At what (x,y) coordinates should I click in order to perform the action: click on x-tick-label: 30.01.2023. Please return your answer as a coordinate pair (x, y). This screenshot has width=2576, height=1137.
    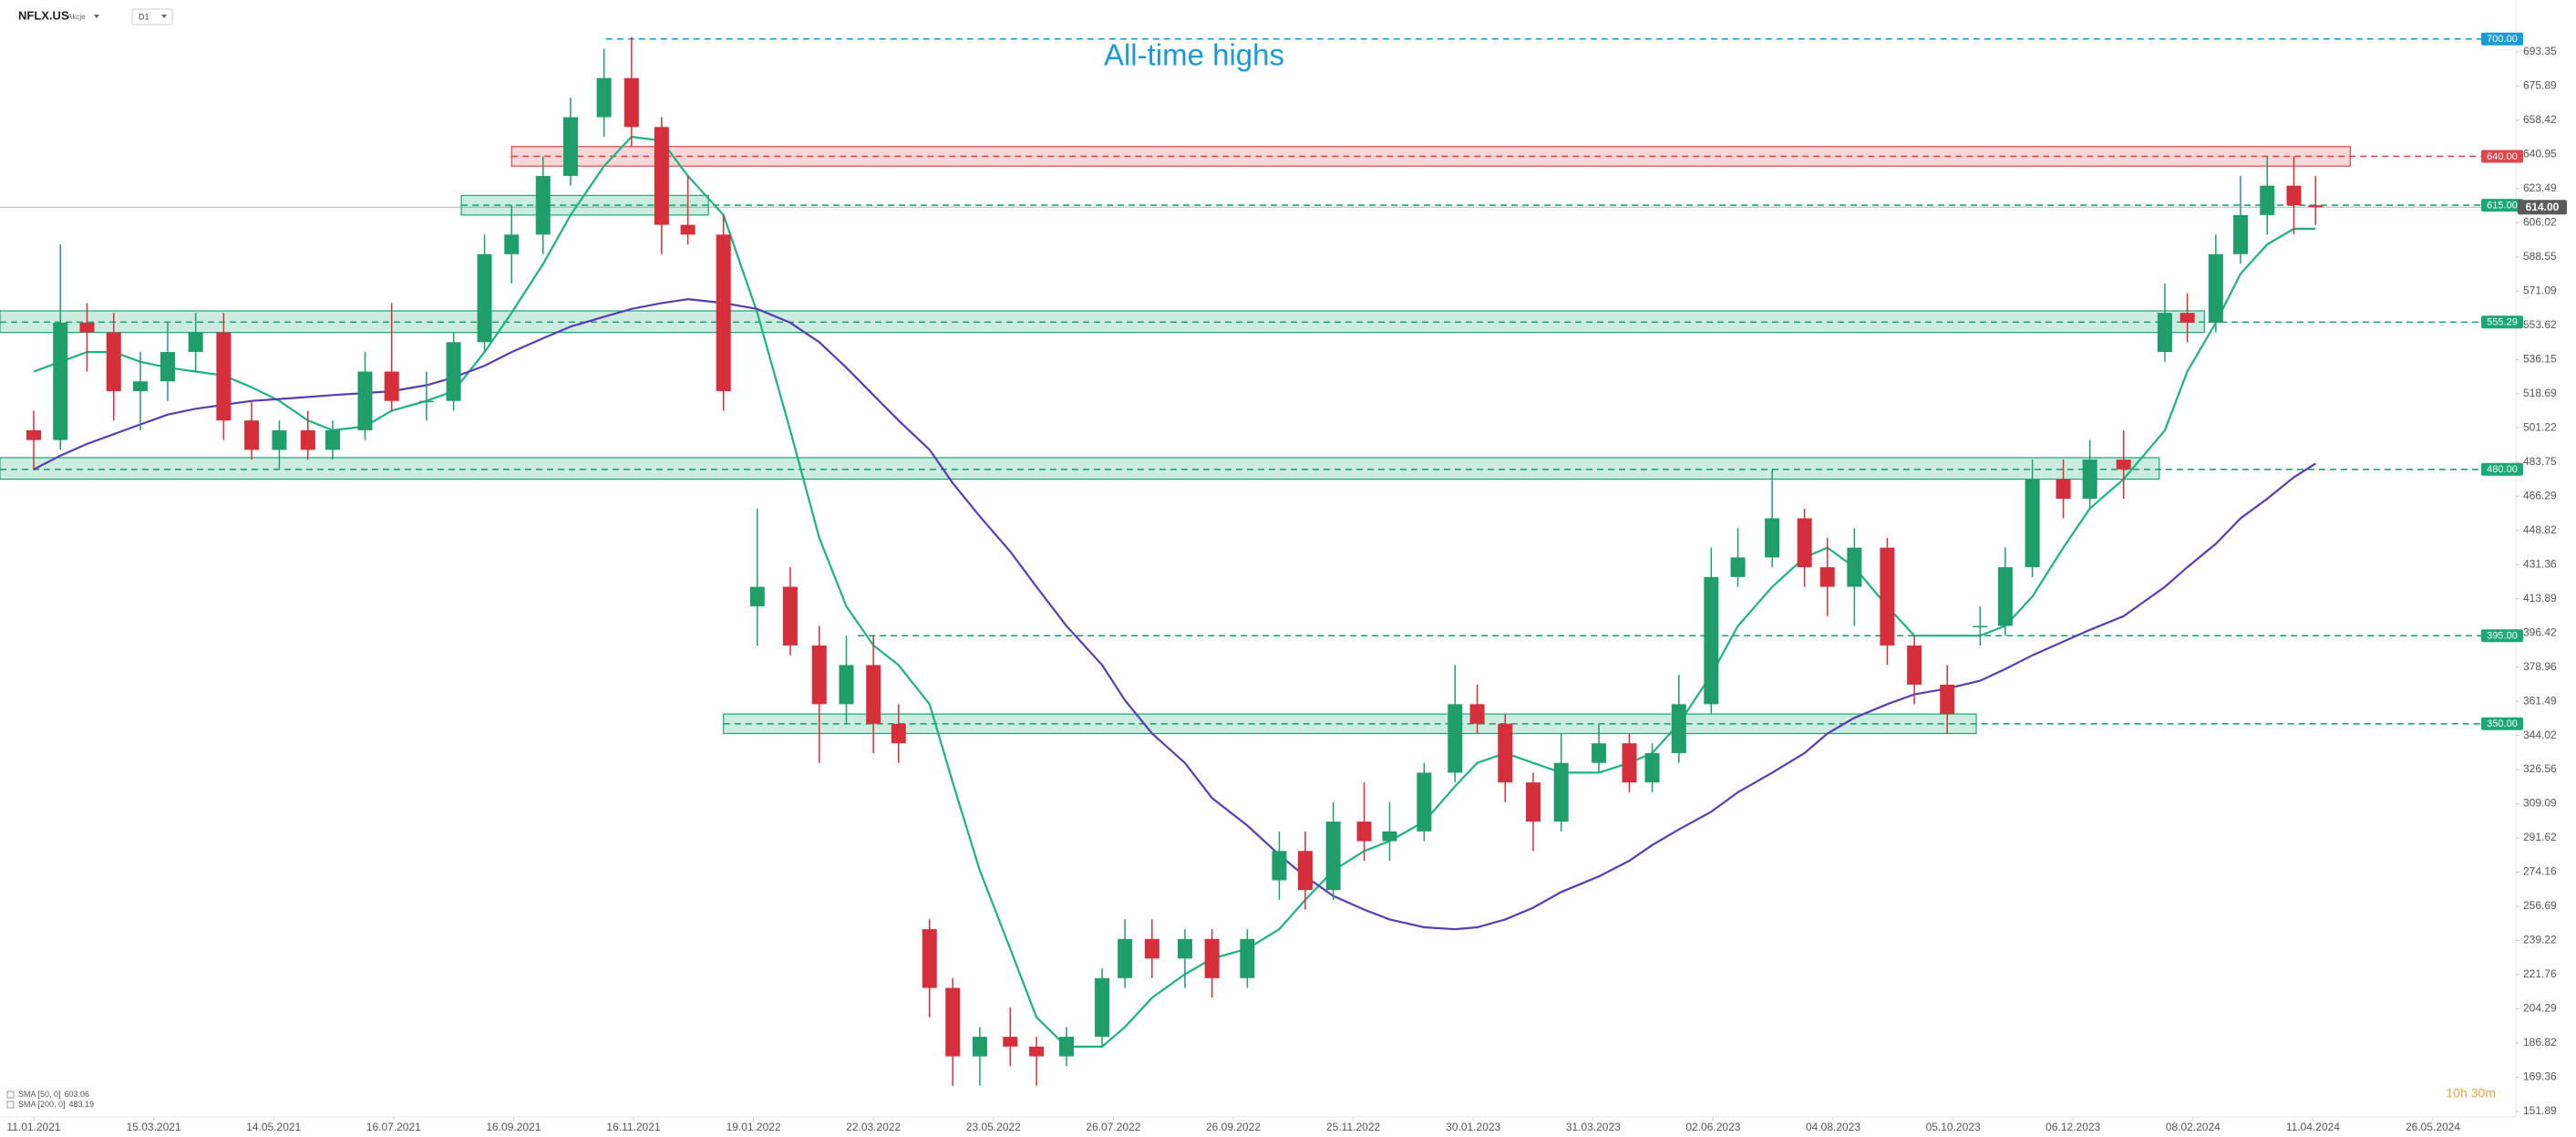
    Looking at the image, I should click on (1473, 1127).